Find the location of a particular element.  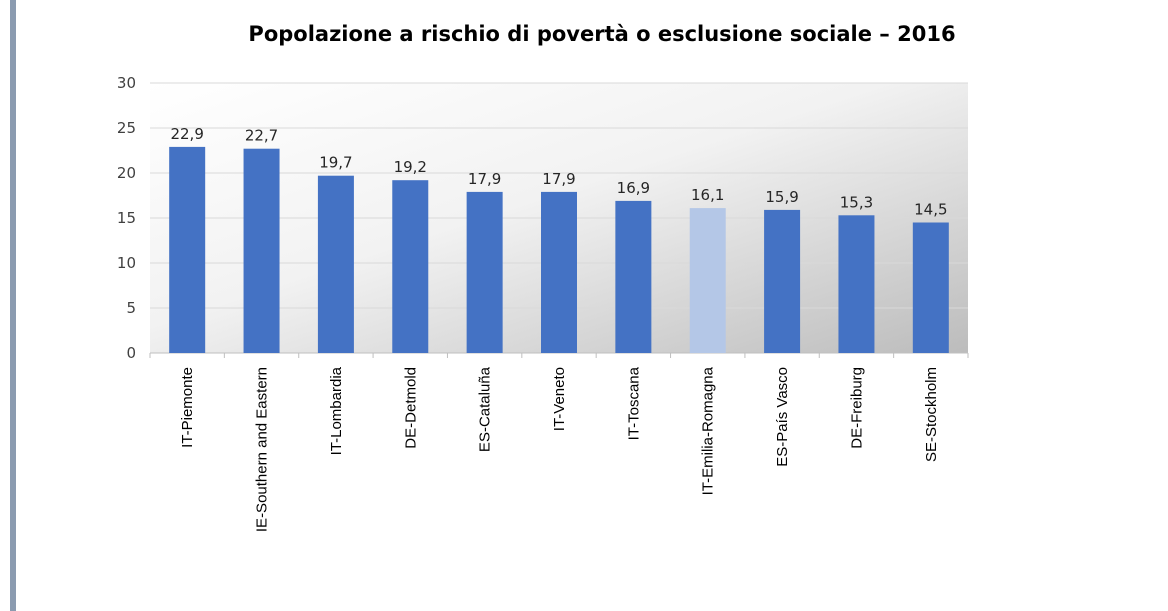

data-label: 22,7 is located at coordinates (261, 136).